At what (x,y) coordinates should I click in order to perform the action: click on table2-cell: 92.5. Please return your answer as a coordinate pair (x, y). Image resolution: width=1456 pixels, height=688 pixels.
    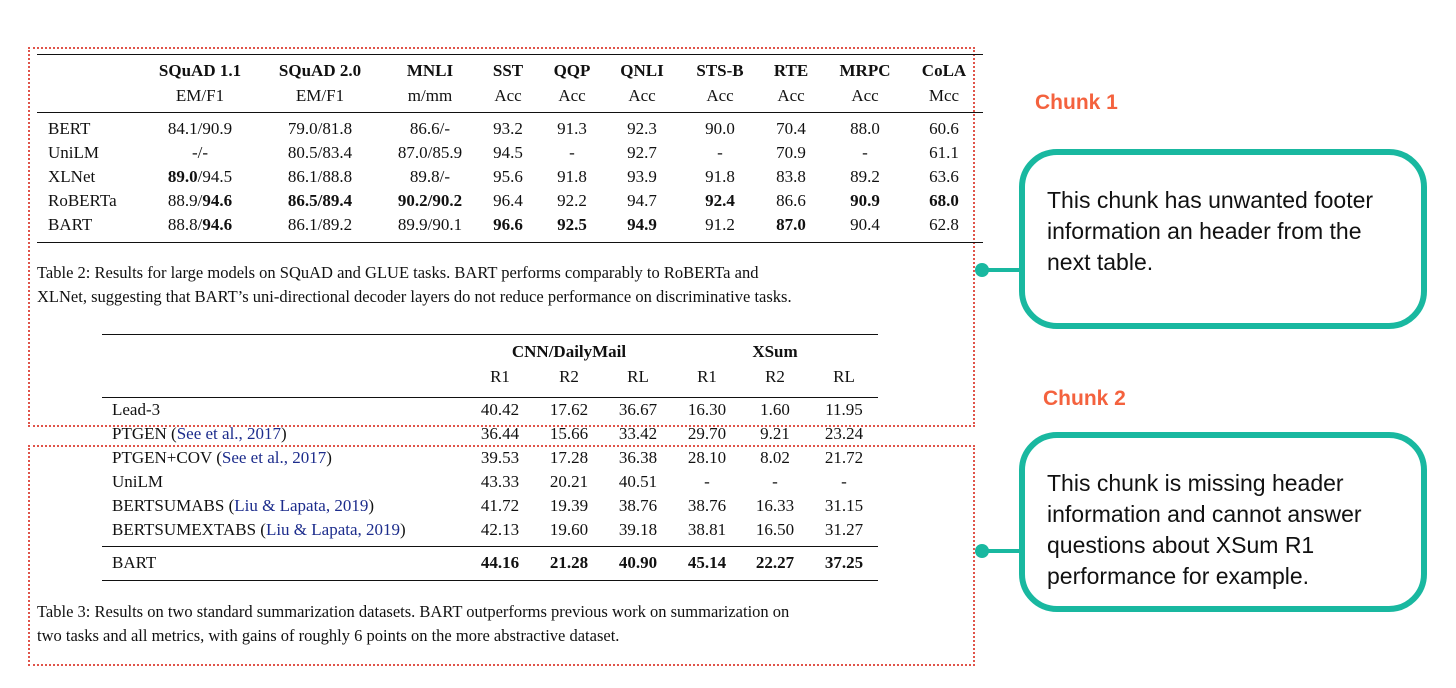
    Looking at the image, I should click on (572, 224).